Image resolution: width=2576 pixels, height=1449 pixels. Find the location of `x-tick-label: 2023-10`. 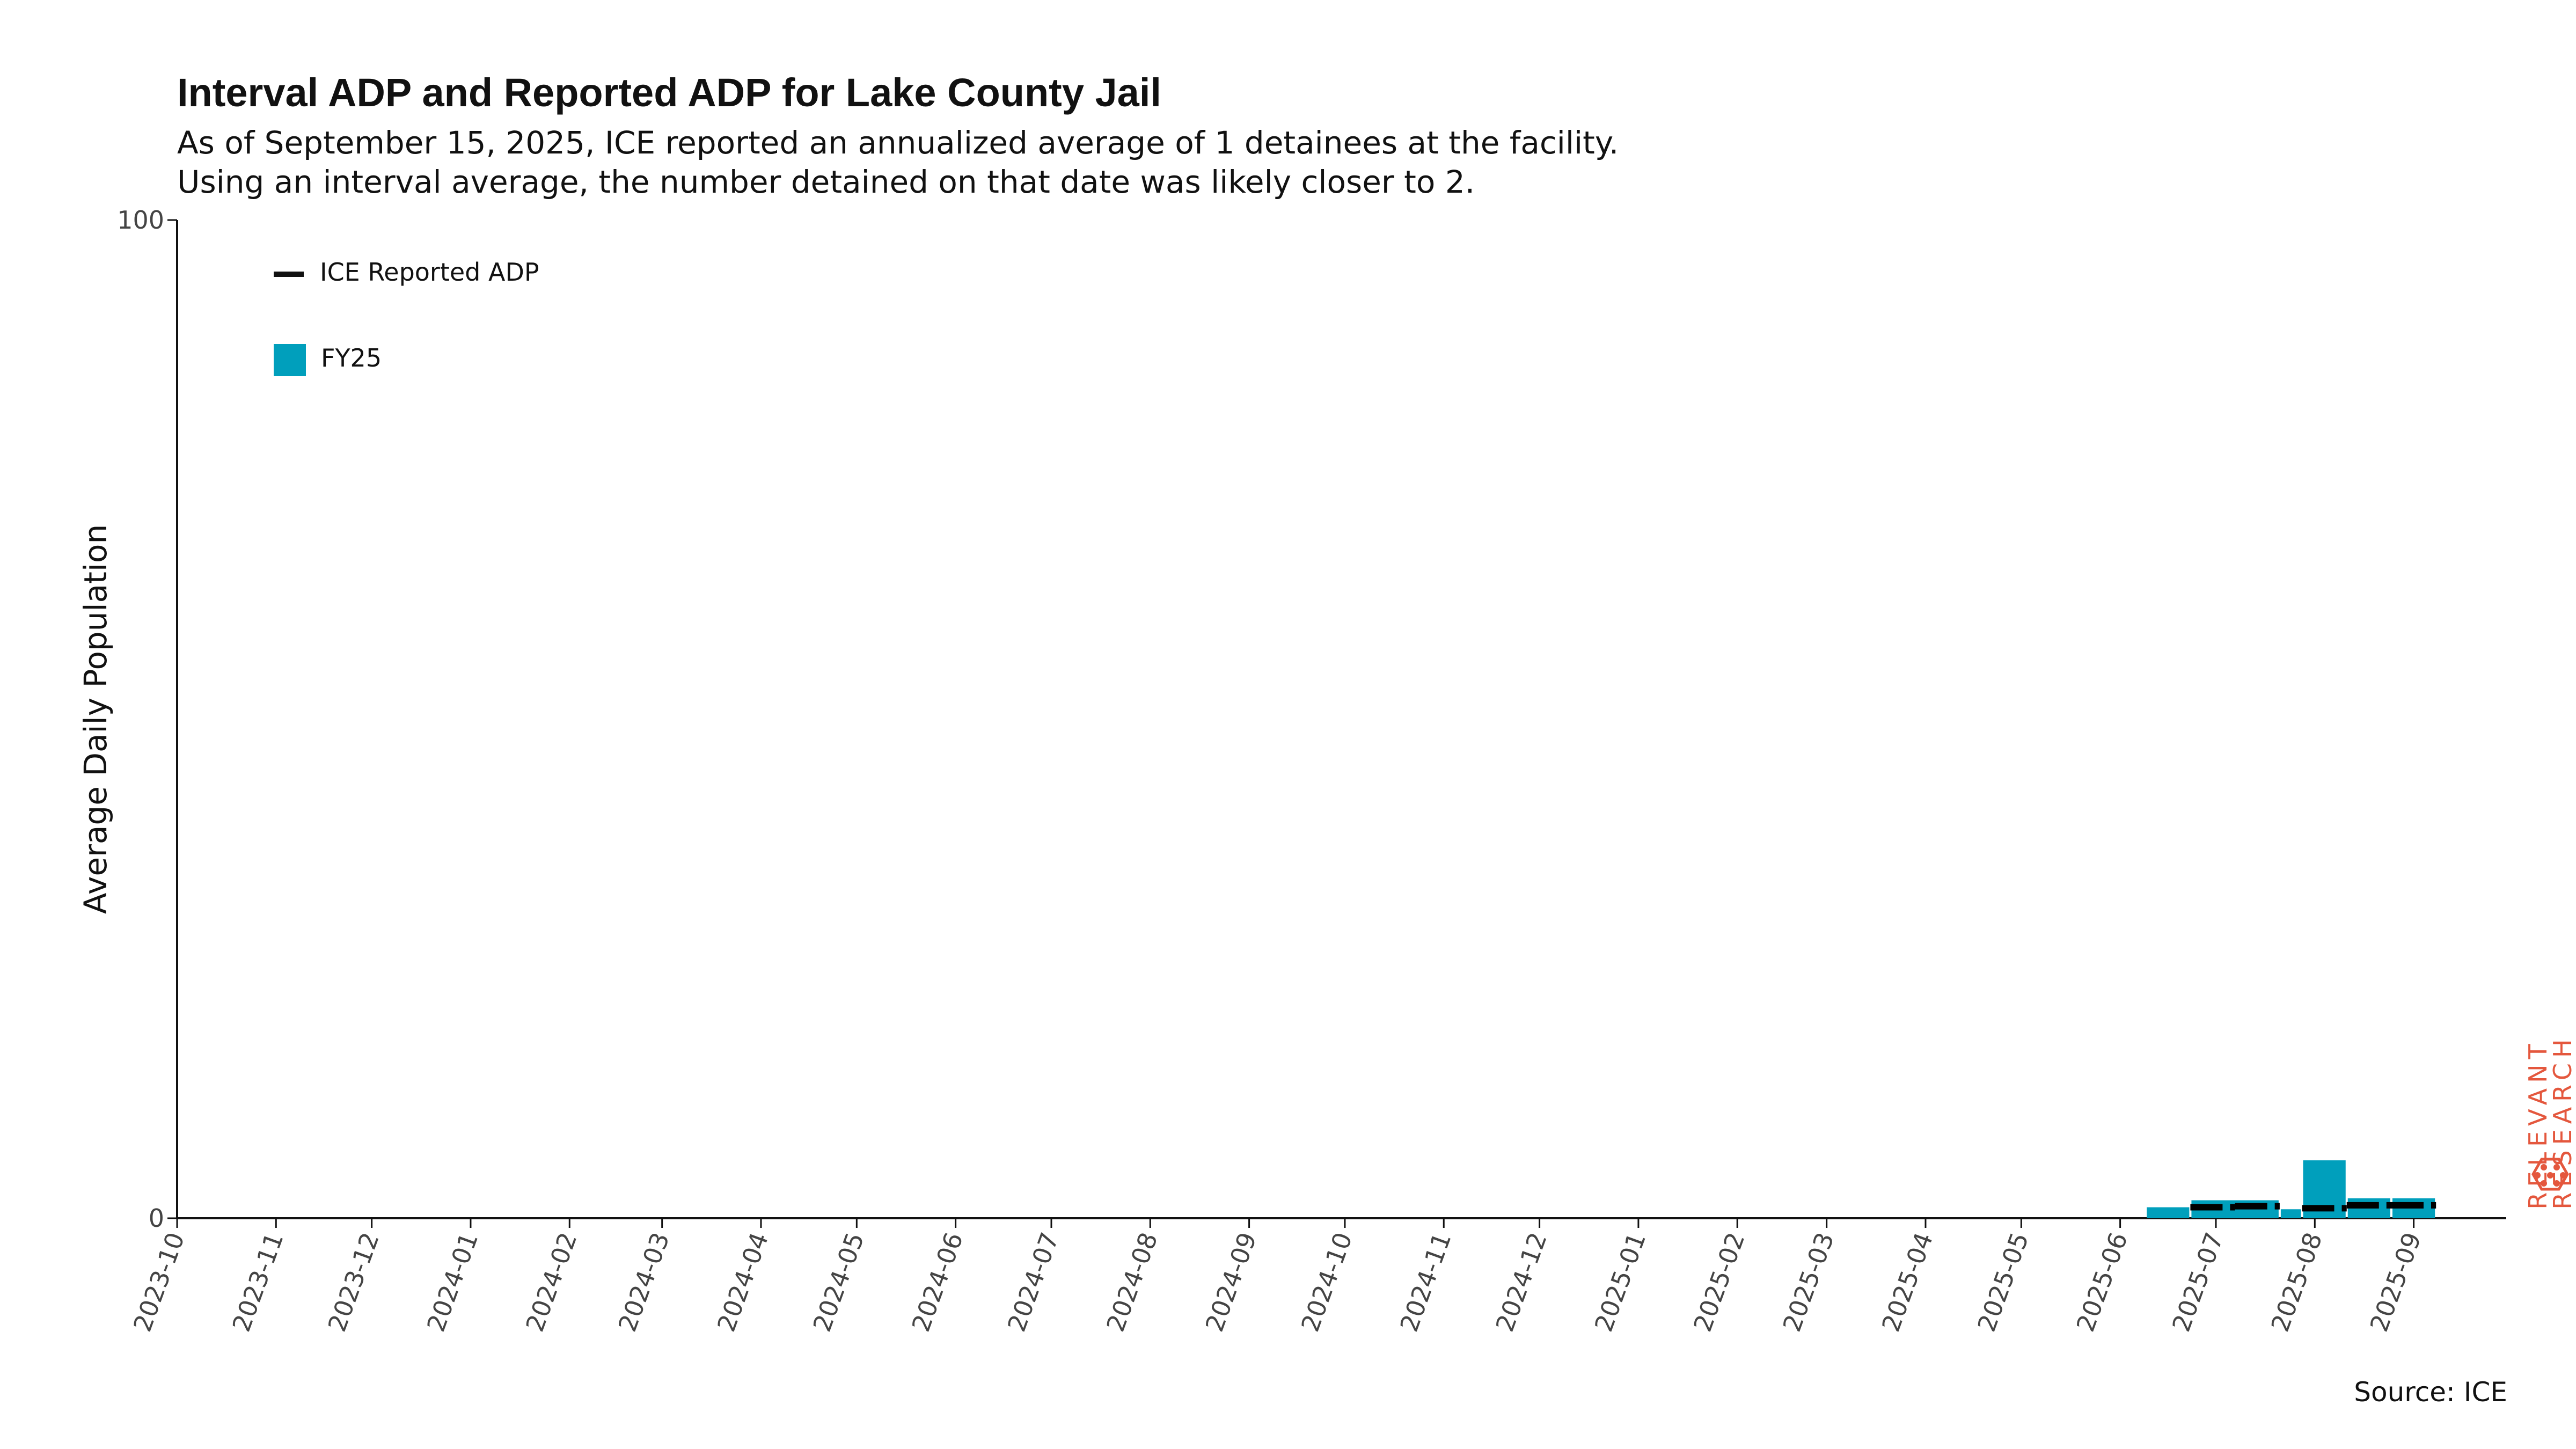

x-tick-label: 2023-10 is located at coordinates (159, 1281).